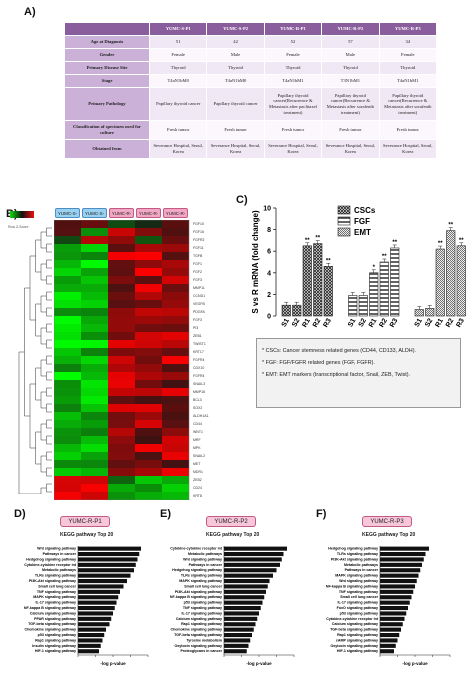 This screenshot has width=474, height=688. What do you see at coordinates (429, 322) in the screenshot?
I see `x-category-label: S2` at bounding box center [429, 322].